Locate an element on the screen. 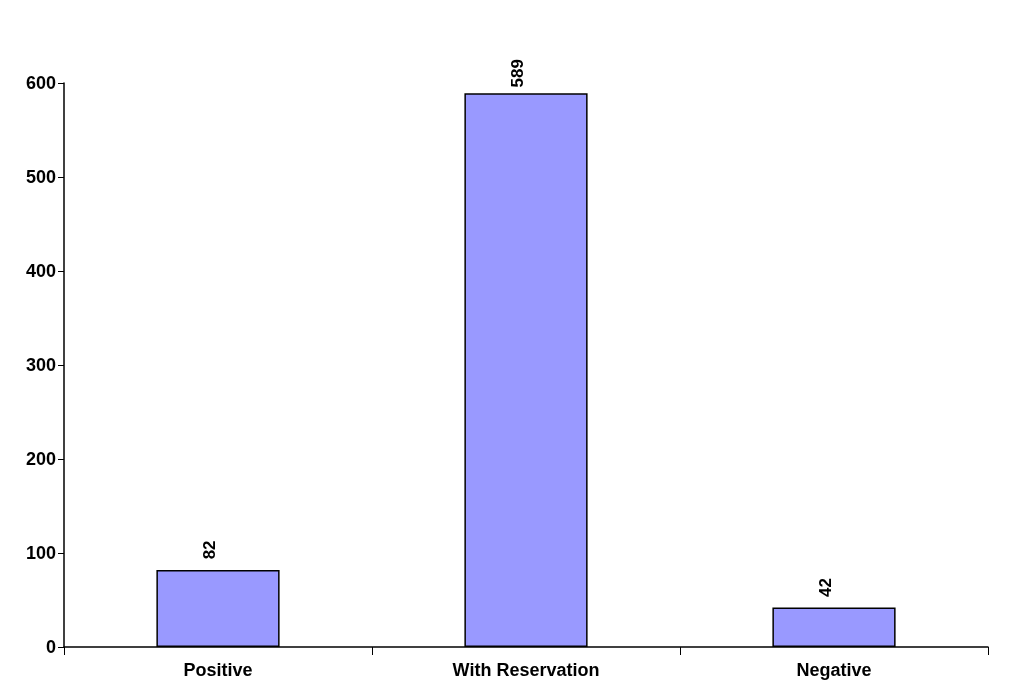 Image resolution: width=1016 pixels, height=689 pixels. x-tick-label: Positive is located at coordinates (218, 670).